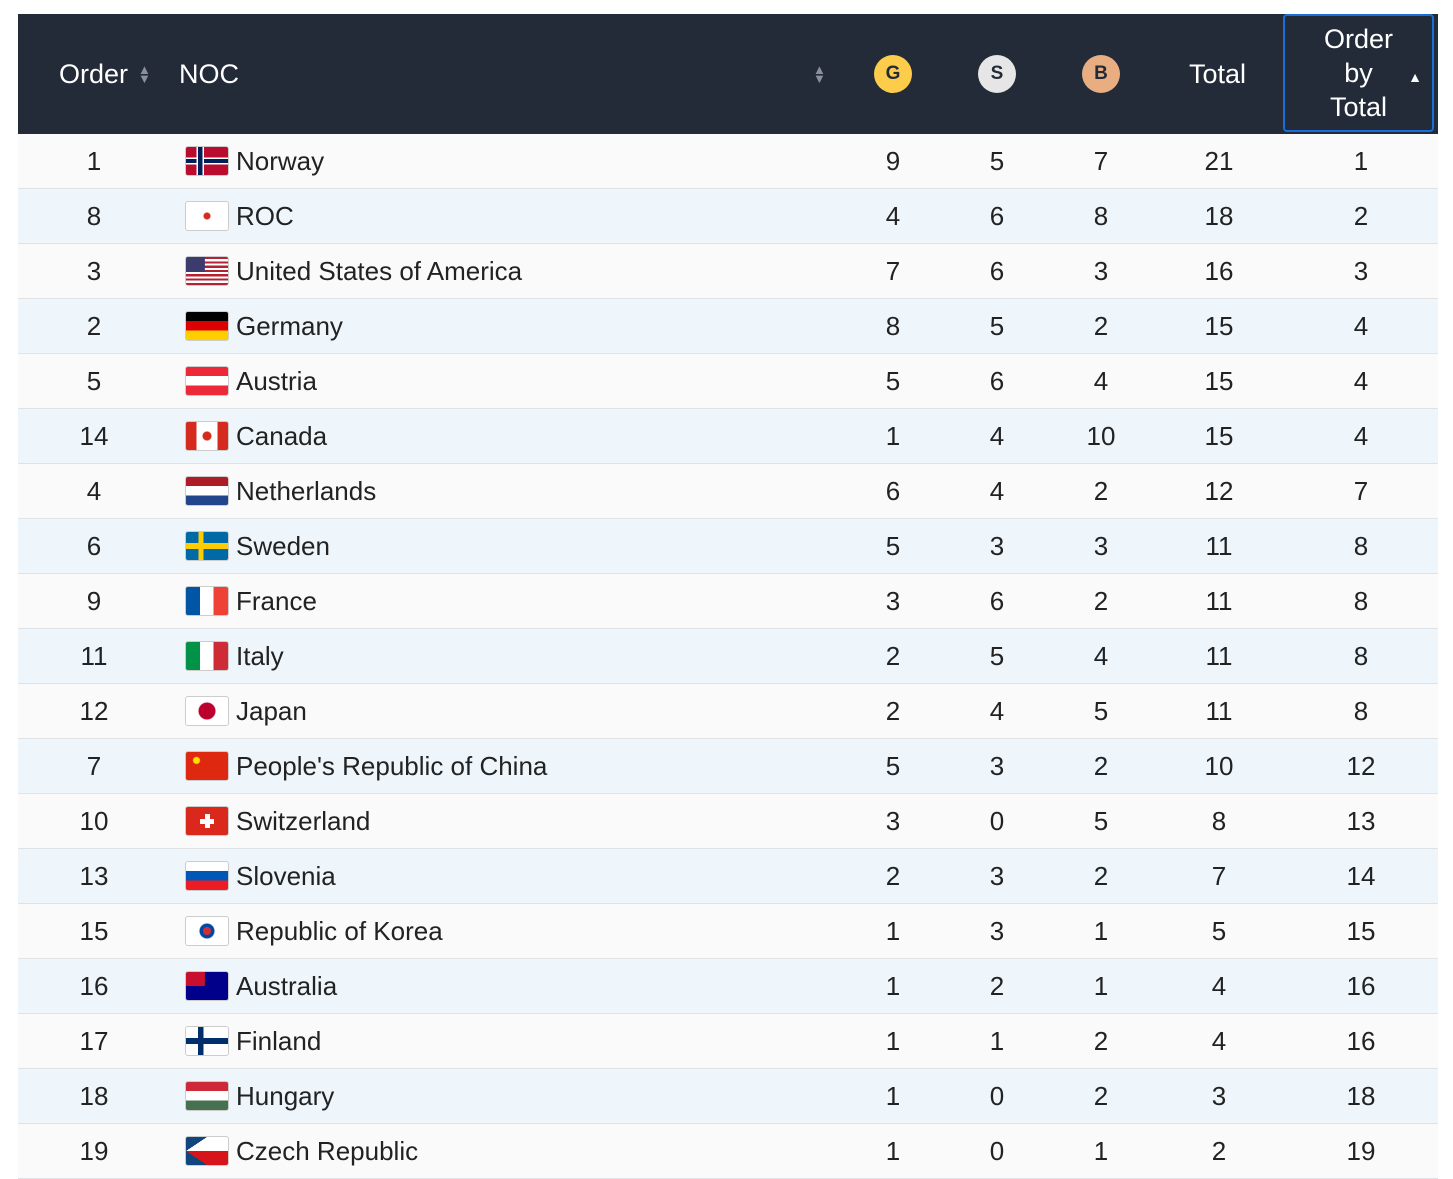 The width and height of the screenshot is (1453, 1179). What do you see at coordinates (1219, 766) in the screenshot?
I see `total-cell: 10` at bounding box center [1219, 766].